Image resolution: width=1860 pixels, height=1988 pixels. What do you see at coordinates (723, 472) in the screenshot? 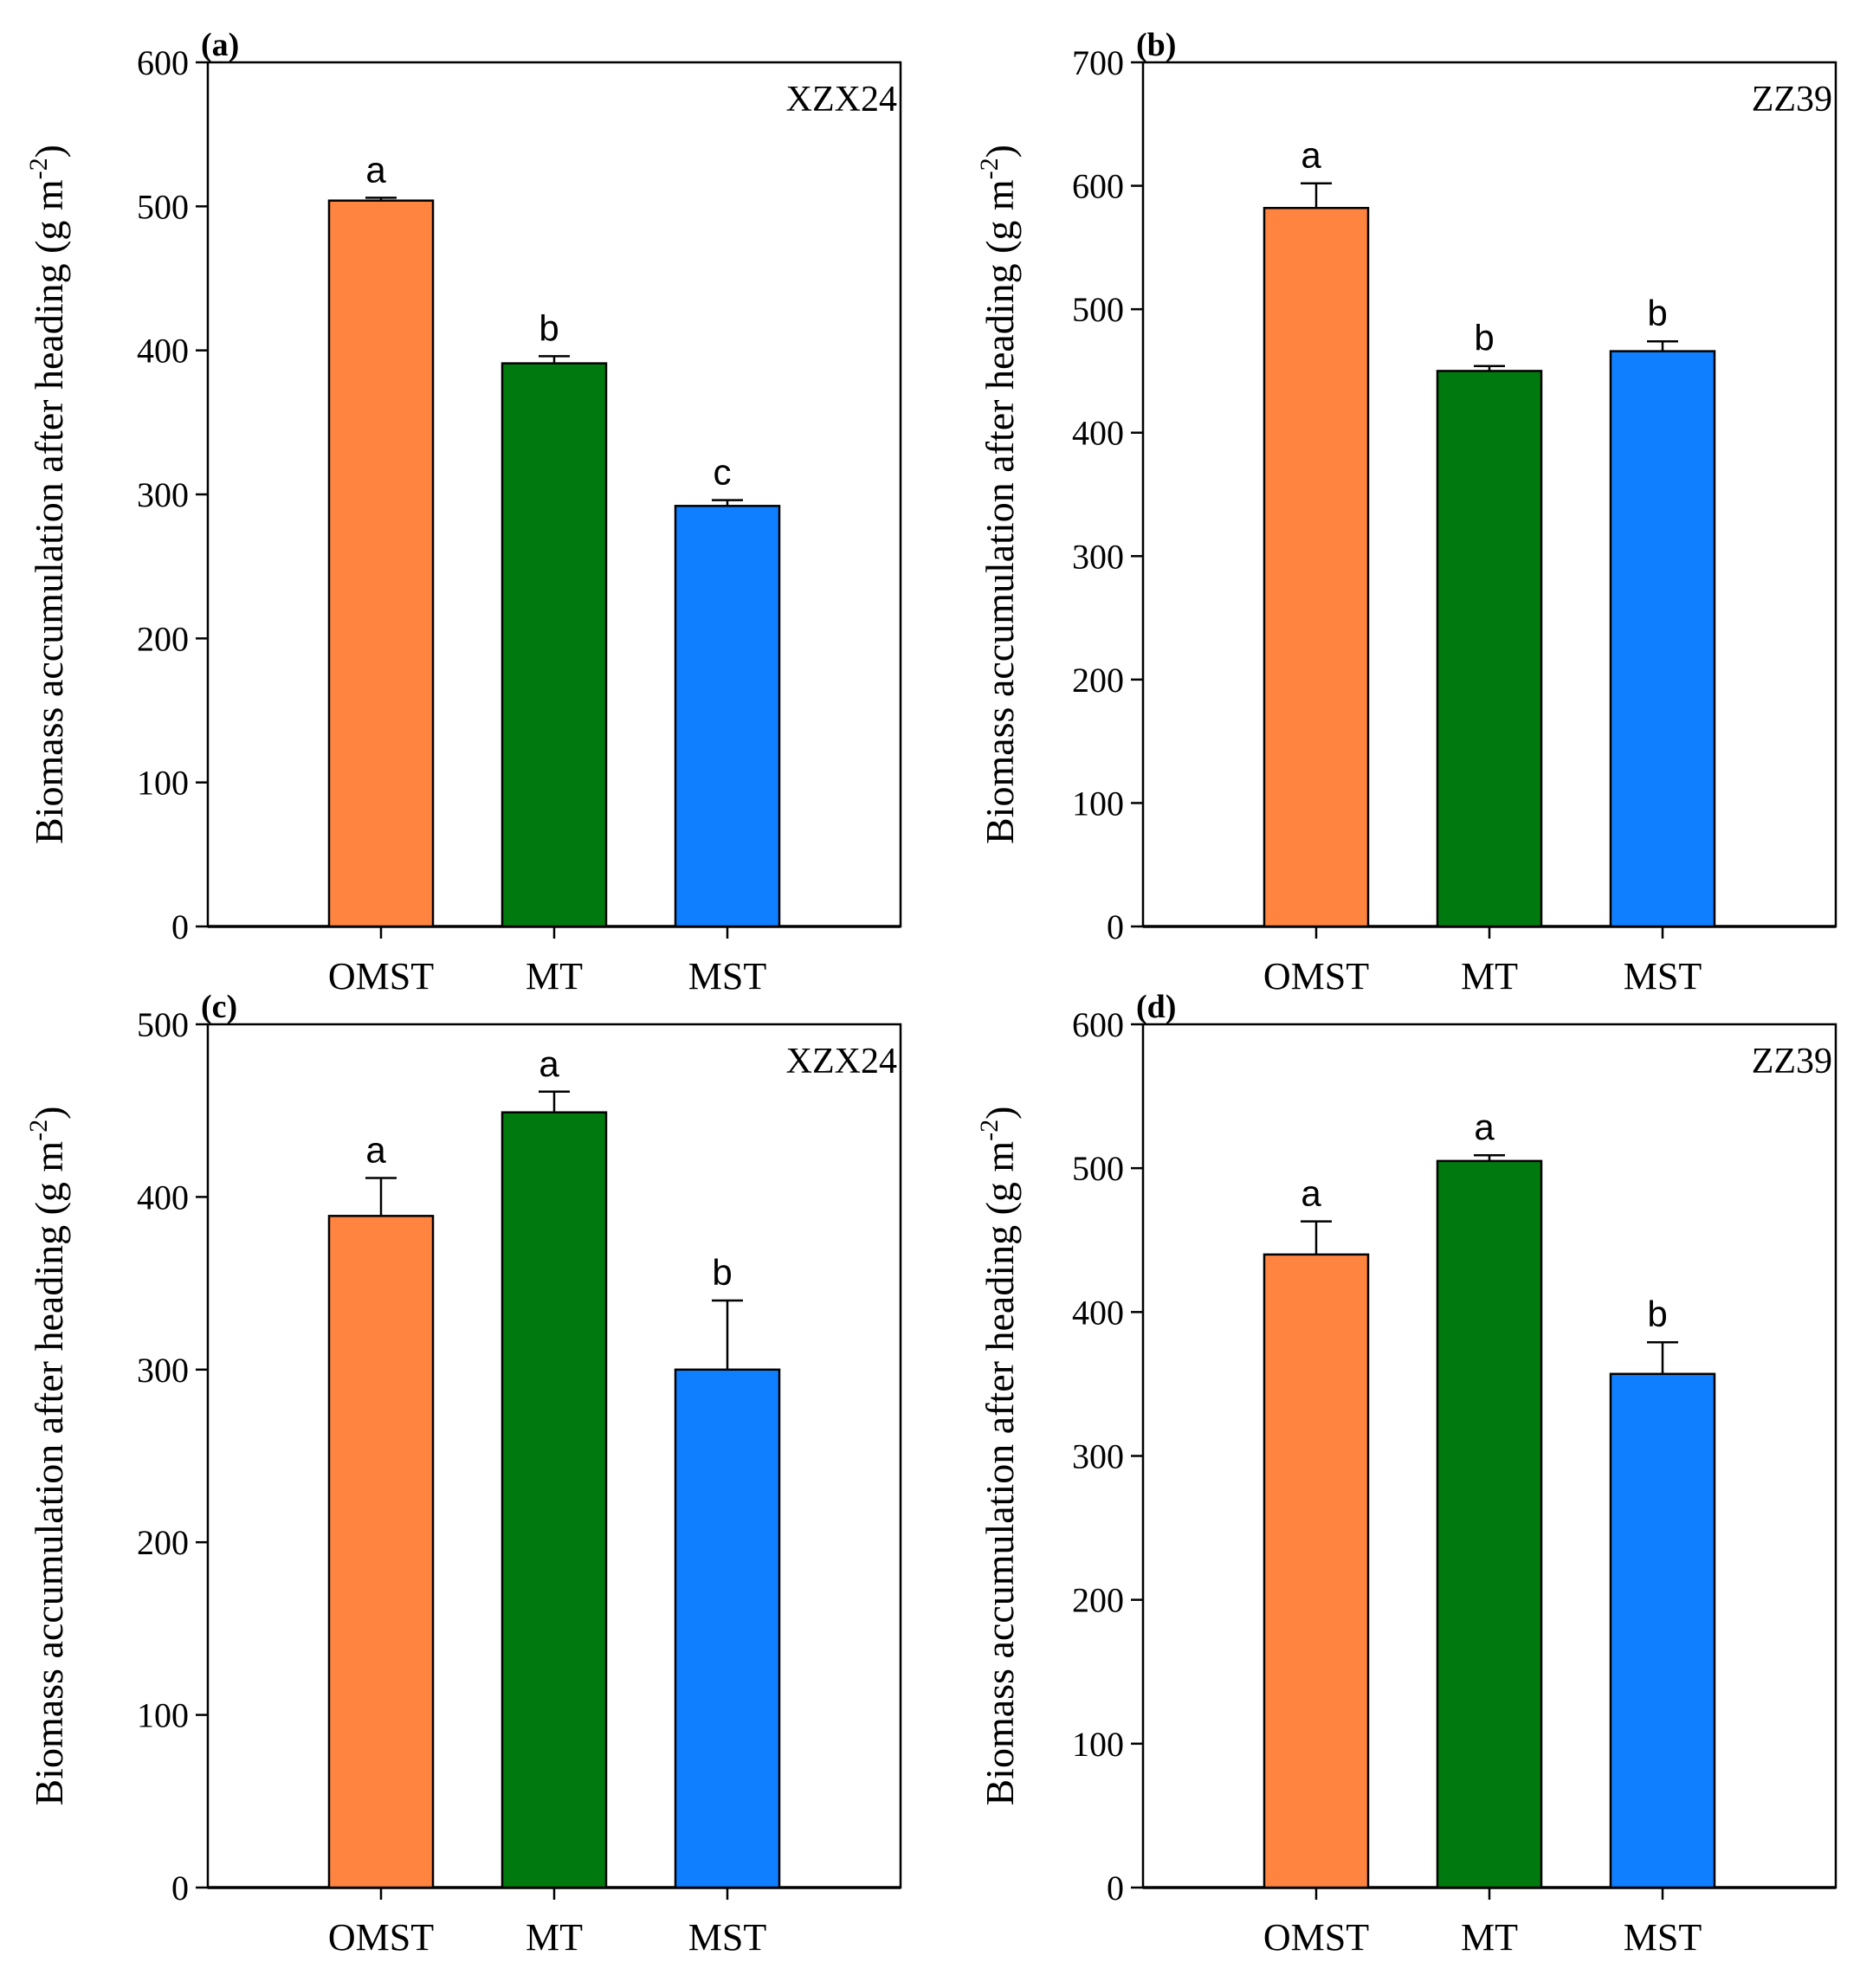
I see `significance-letter-mst: c` at bounding box center [723, 472].